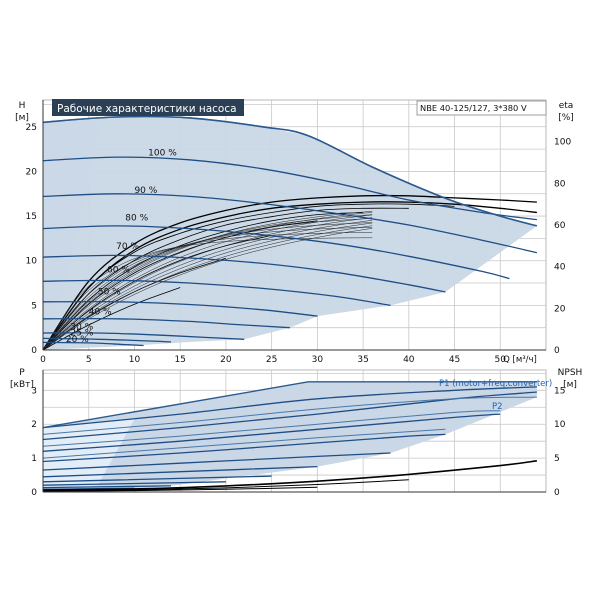  What do you see at coordinates (81, 334) in the screenshot?
I see `speed-label: 25 %` at bounding box center [81, 334].